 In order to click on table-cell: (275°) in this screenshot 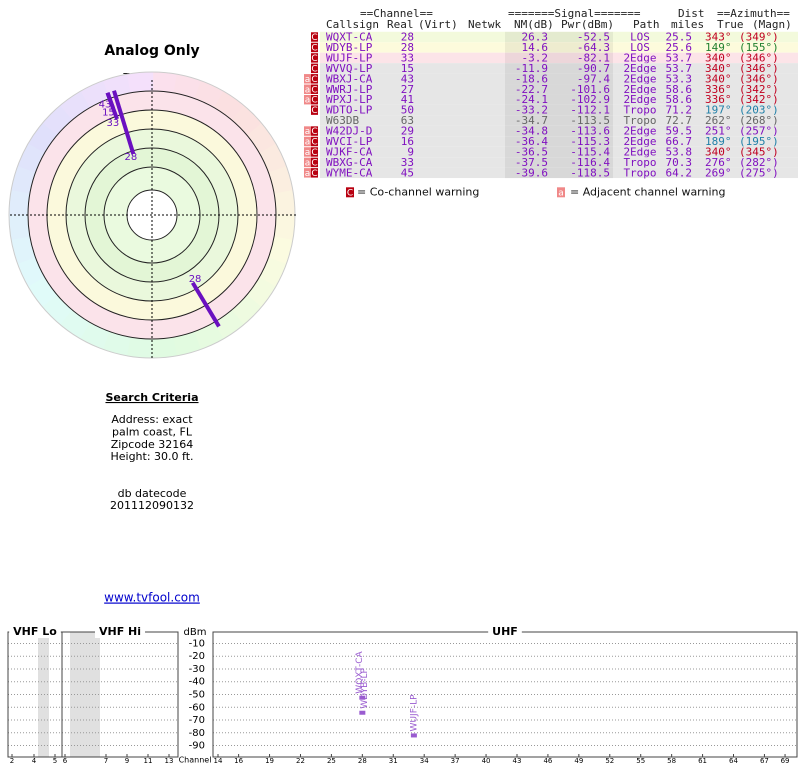, I will do `click(759, 172)`.